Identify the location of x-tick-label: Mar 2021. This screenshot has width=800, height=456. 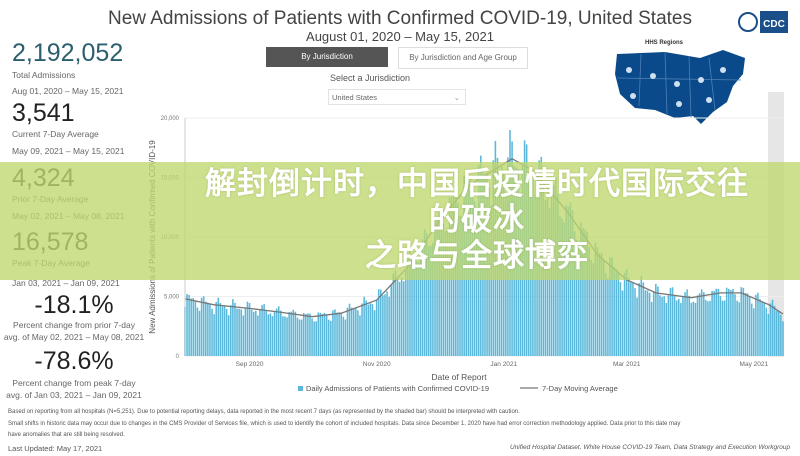
(627, 364).